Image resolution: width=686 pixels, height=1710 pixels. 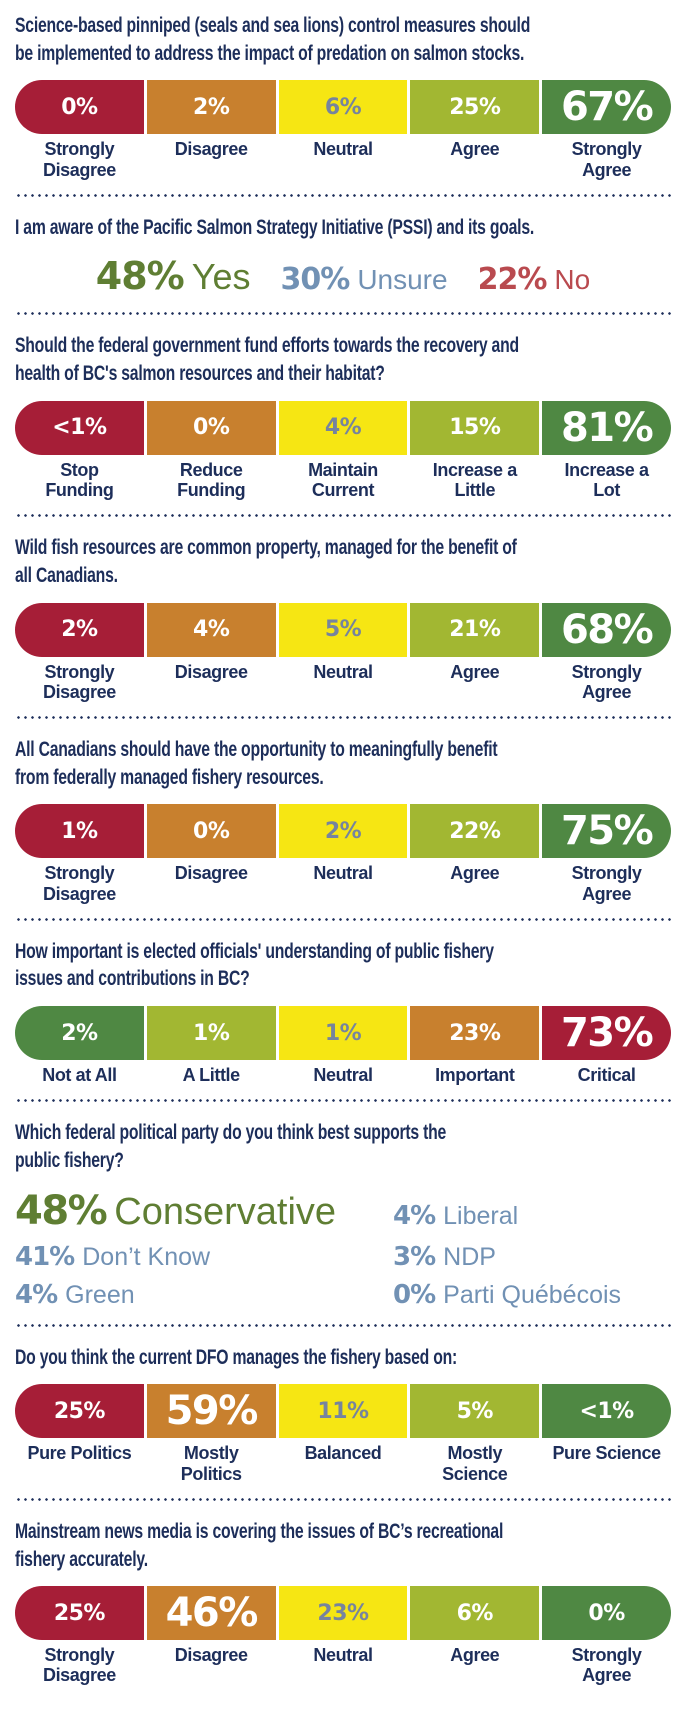 I want to click on segment-label: Mostly Science, so click(x=475, y=1463).